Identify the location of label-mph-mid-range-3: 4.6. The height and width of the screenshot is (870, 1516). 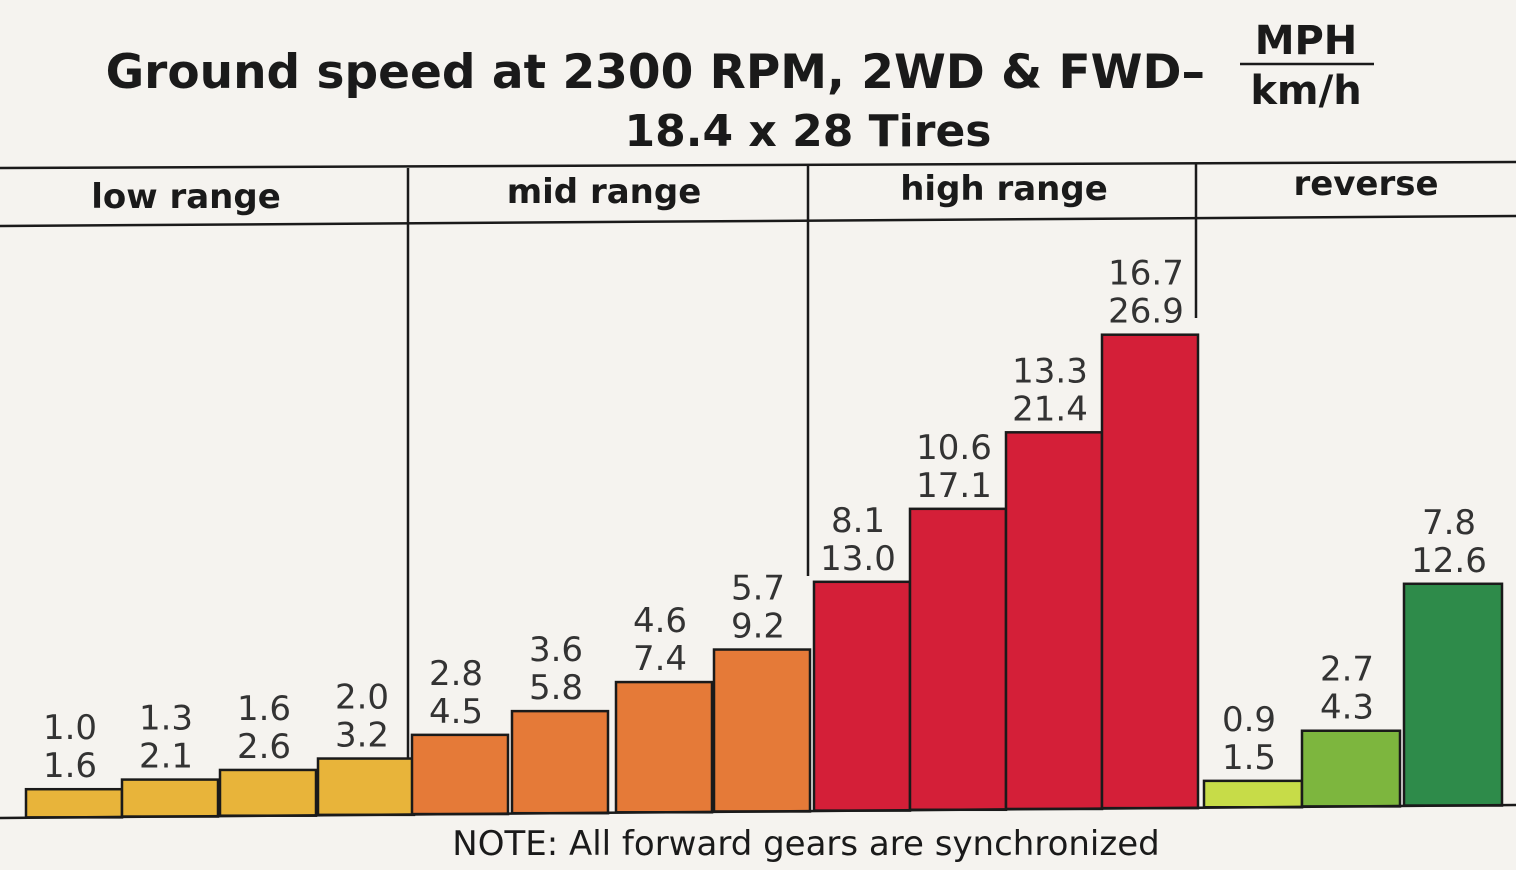
(660, 621).